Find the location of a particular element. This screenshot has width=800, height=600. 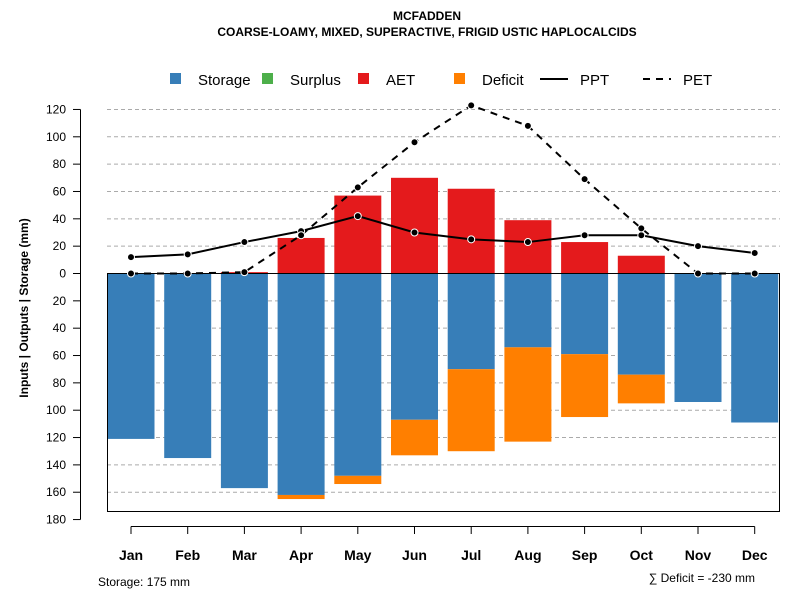

legend-label-deficit: Deficit is located at coordinates (503, 80).